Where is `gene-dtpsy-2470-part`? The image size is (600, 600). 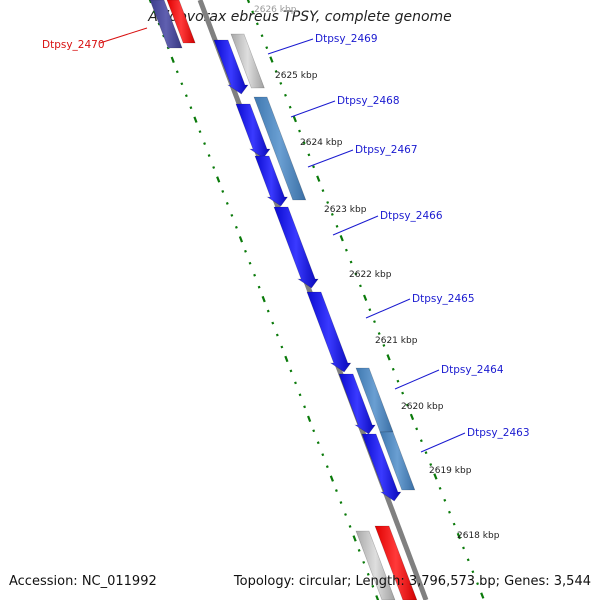
gene-dtpsy-2470-part is located at coordinates (166, 24).